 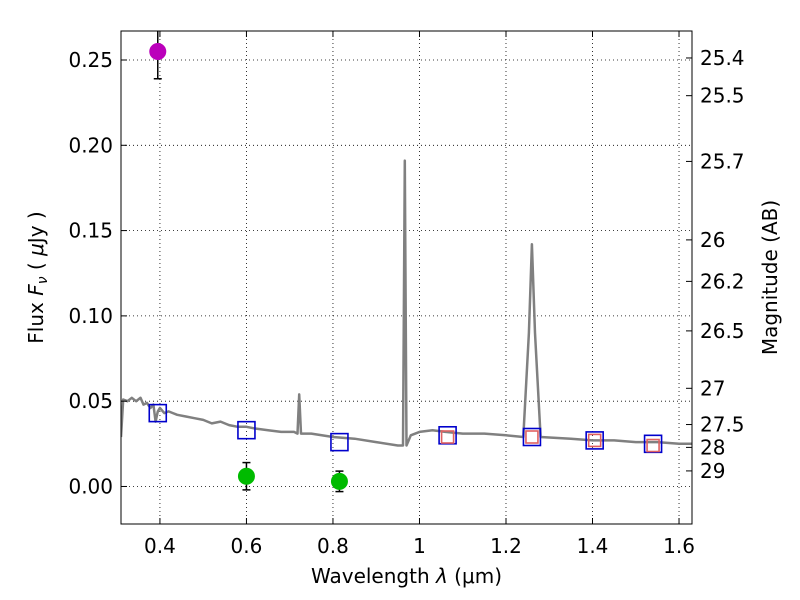 What do you see at coordinates (333, 546) in the screenshot?
I see `x-tick-label: 0.8` at bounding box center [333, 546].